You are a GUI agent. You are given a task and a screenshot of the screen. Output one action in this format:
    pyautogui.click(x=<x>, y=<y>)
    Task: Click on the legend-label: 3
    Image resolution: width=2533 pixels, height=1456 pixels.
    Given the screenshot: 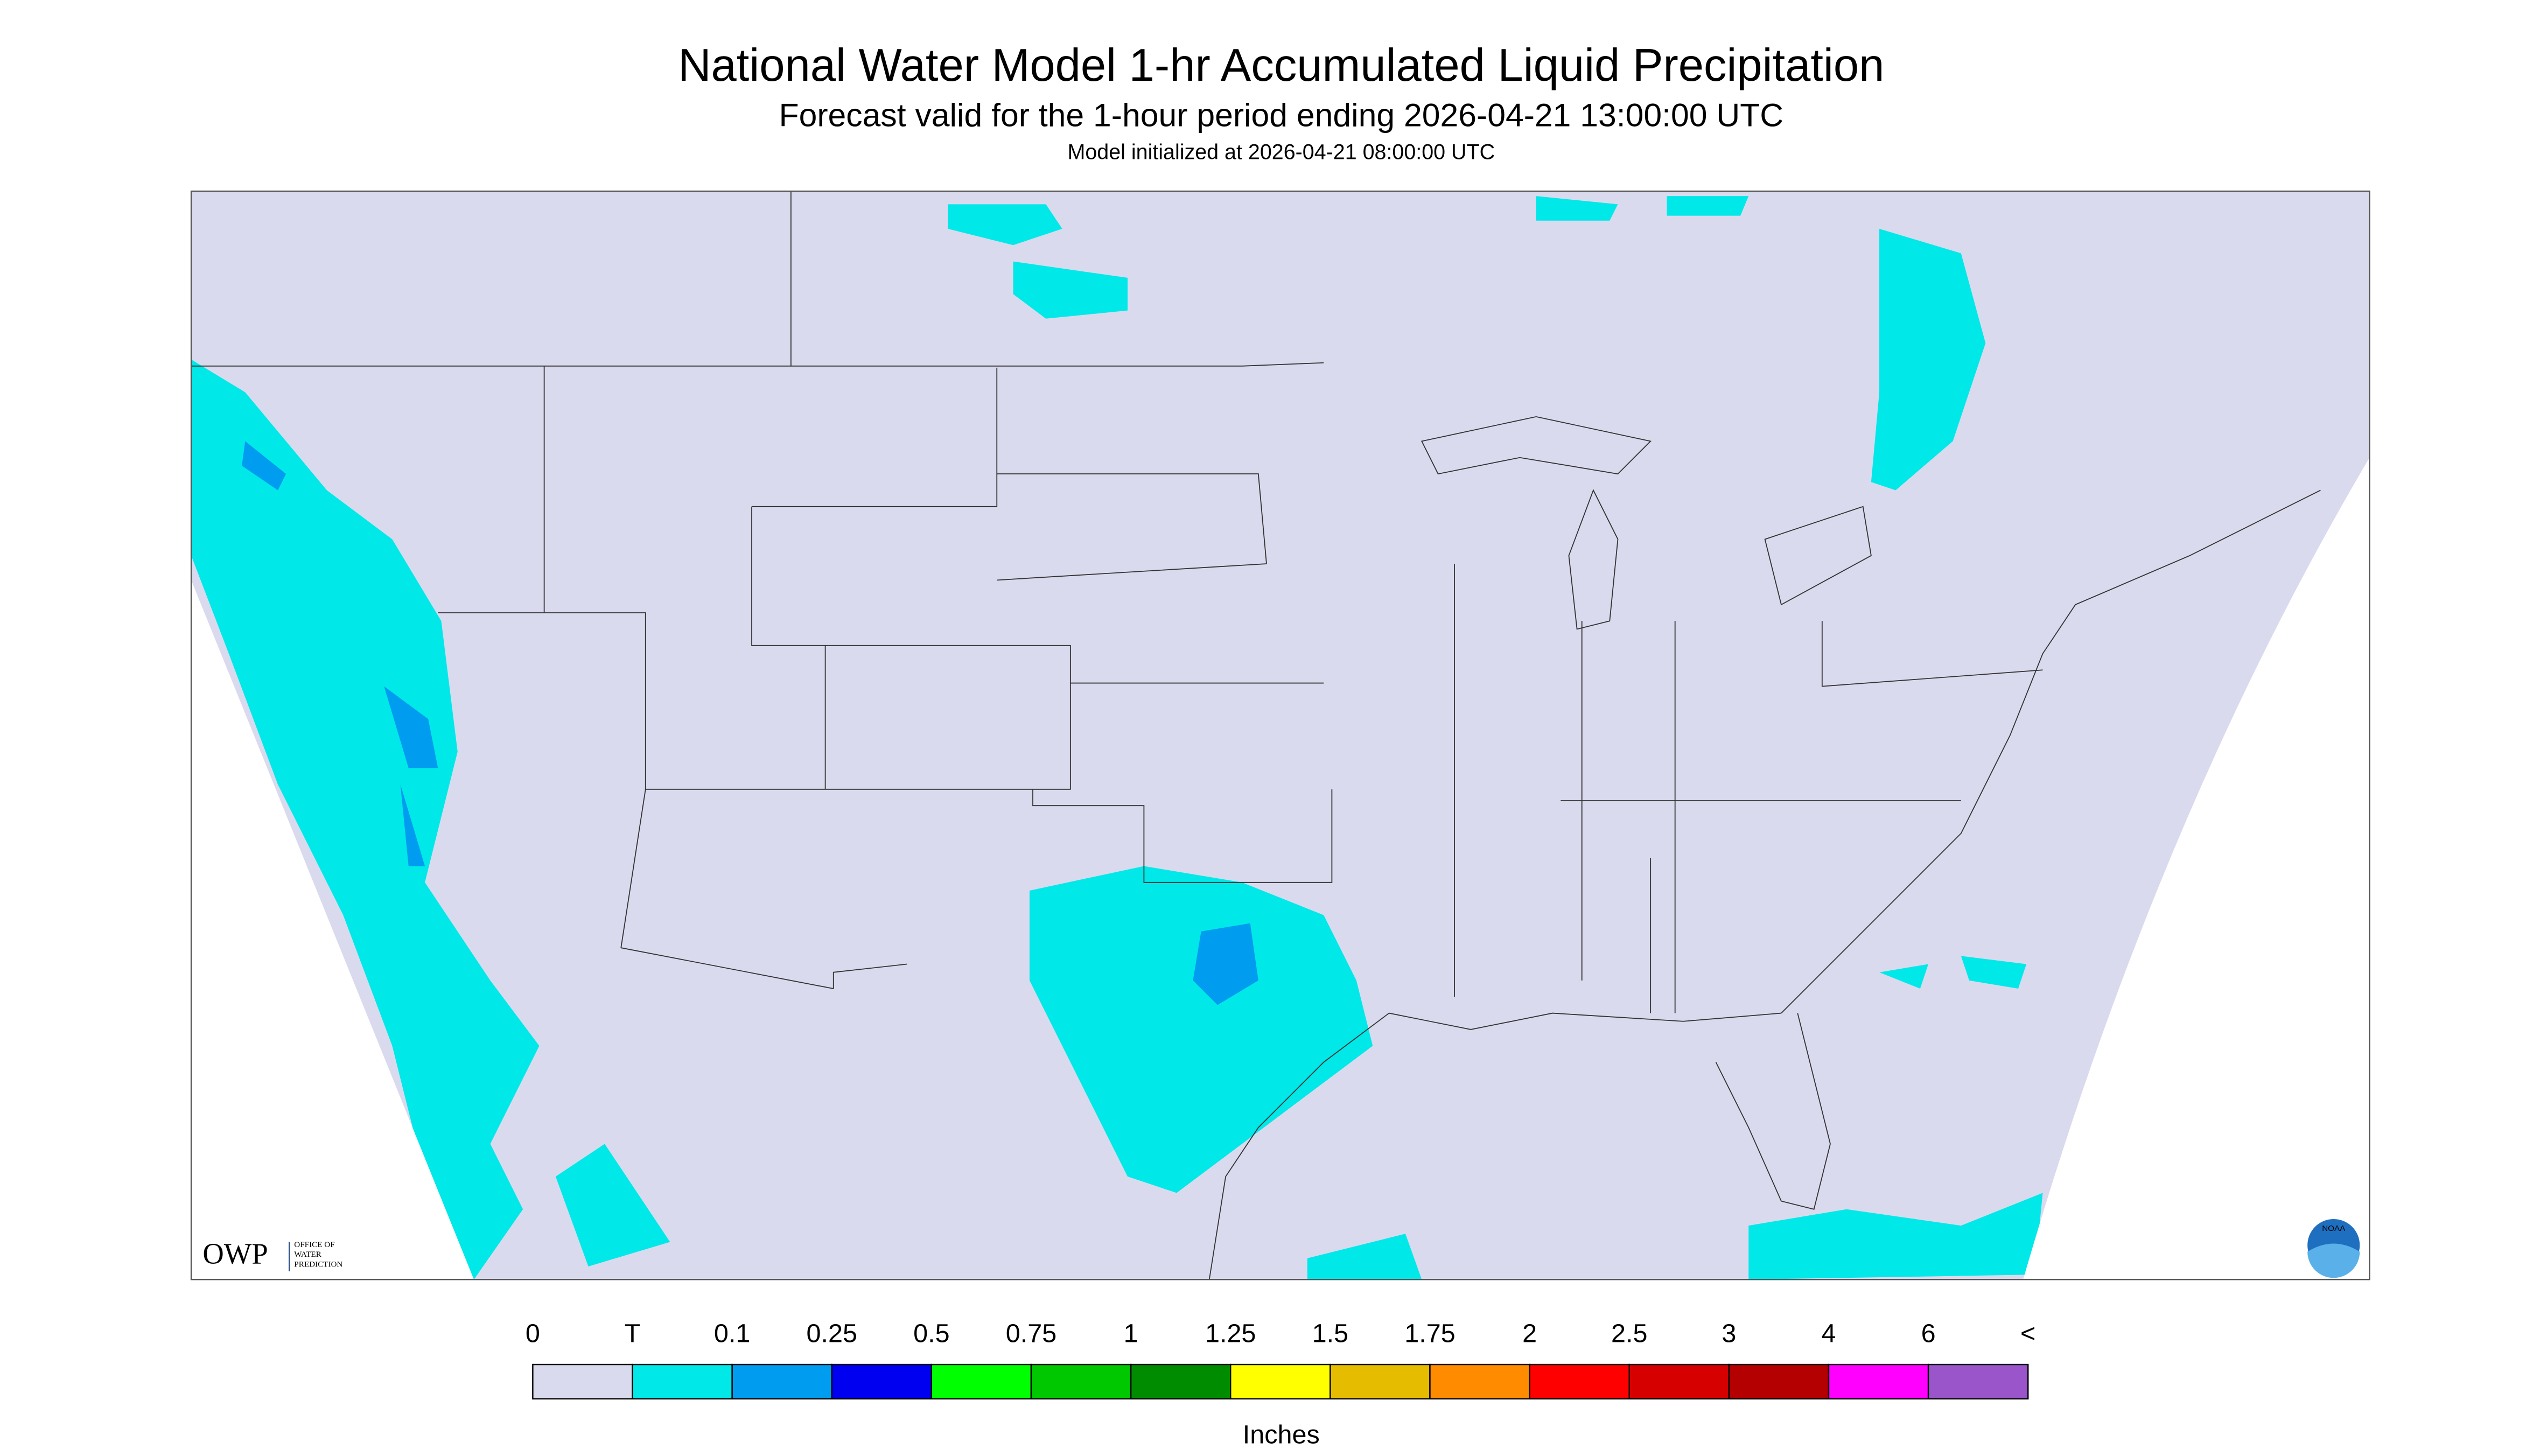 What is the action you would take?
    pyautogui.click(x=1729, y=1333)
    